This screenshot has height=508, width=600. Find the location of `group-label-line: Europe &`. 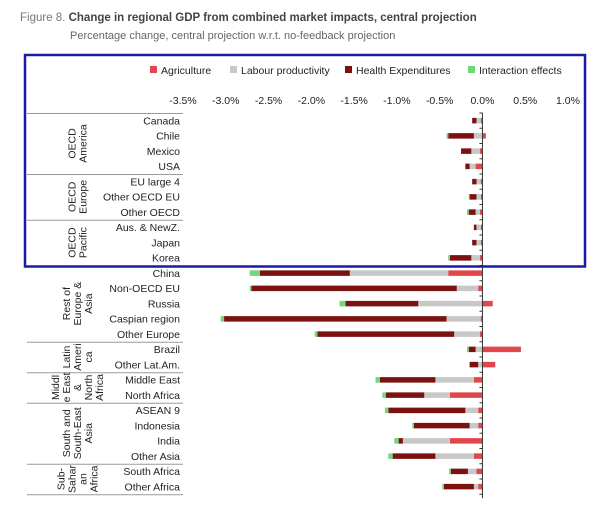

group-label-line: Europe & is located at coordinates (78, 304).